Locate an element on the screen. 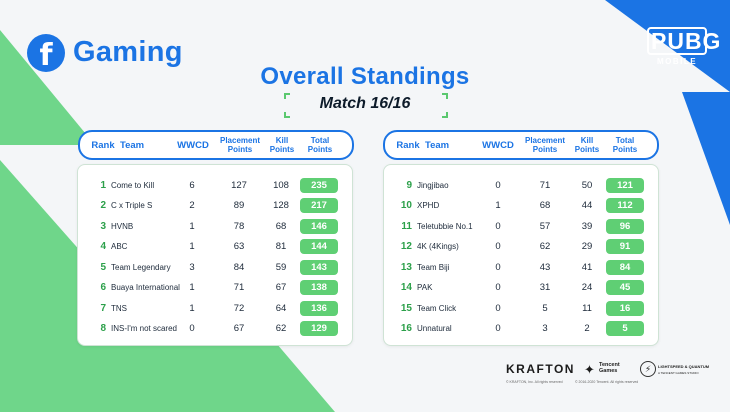 Image resolution: width=730 pixels, height=412 pixels. header-wwcd: WWCD is located at coordinates (193, 145).